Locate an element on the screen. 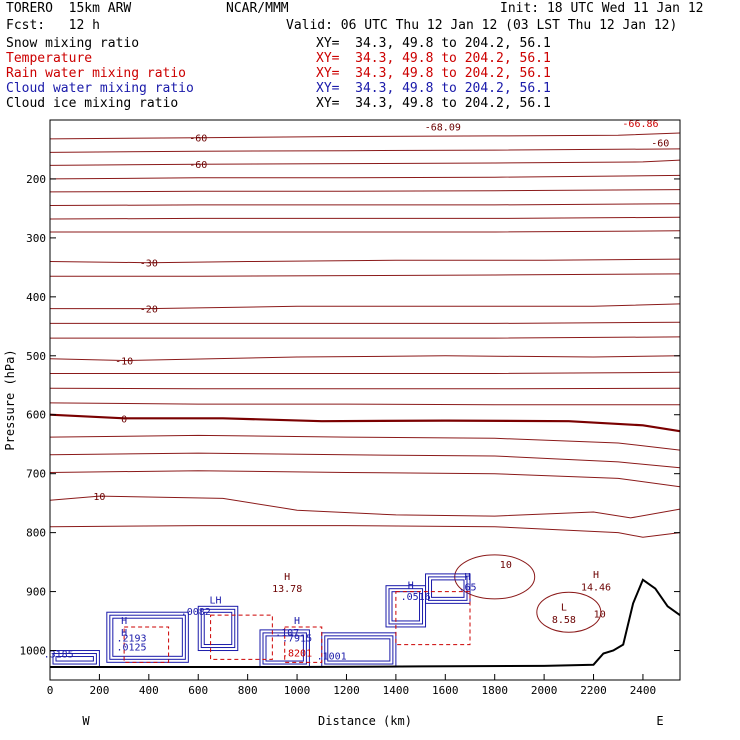 The height and width of the screenshot is (740, 740). annotation-label: .1001 is located at coordinates (332, 656).